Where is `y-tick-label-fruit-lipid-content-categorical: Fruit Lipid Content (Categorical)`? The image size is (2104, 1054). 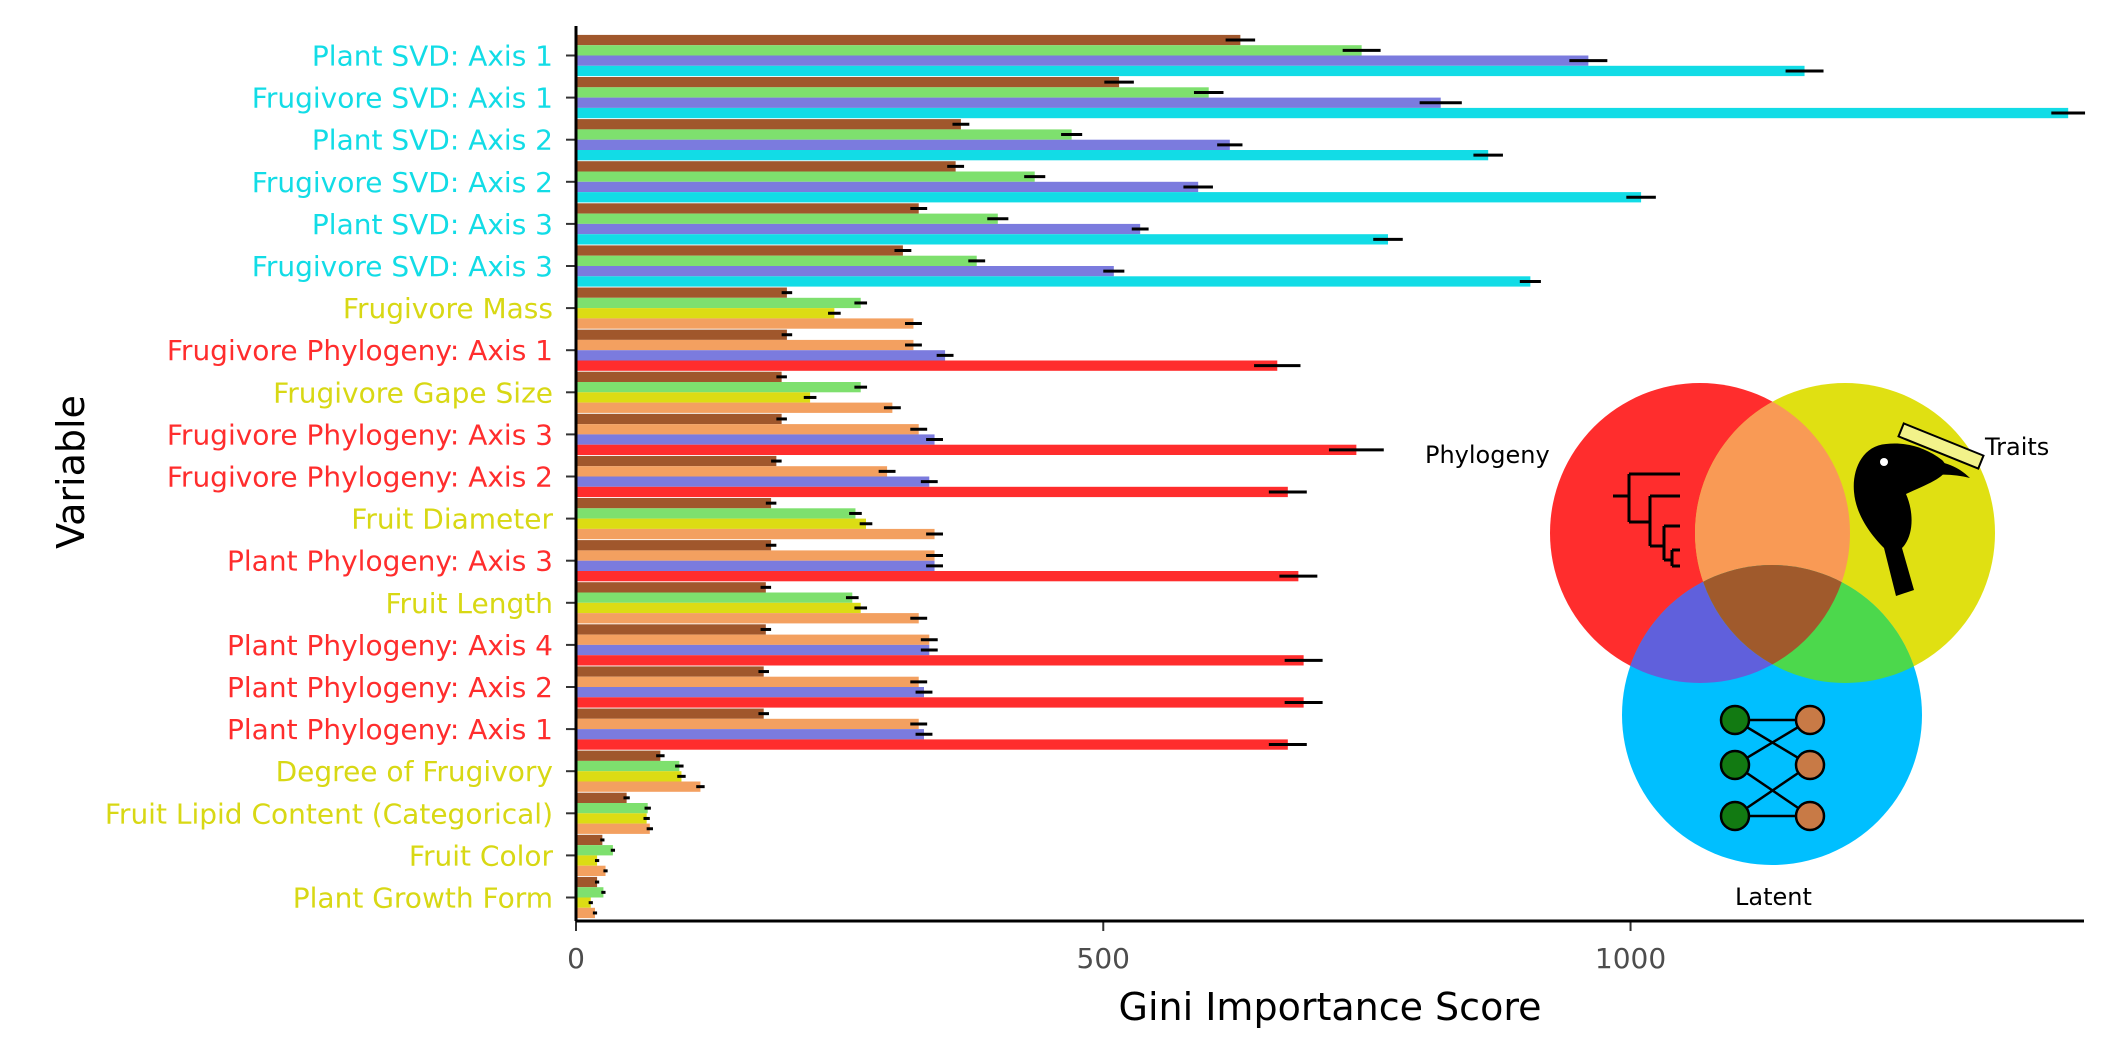 y-tick-label-fruit-lipid-content-categorical: Fruit Lipid Content (Categorical) is located at coordinates (329, 813).